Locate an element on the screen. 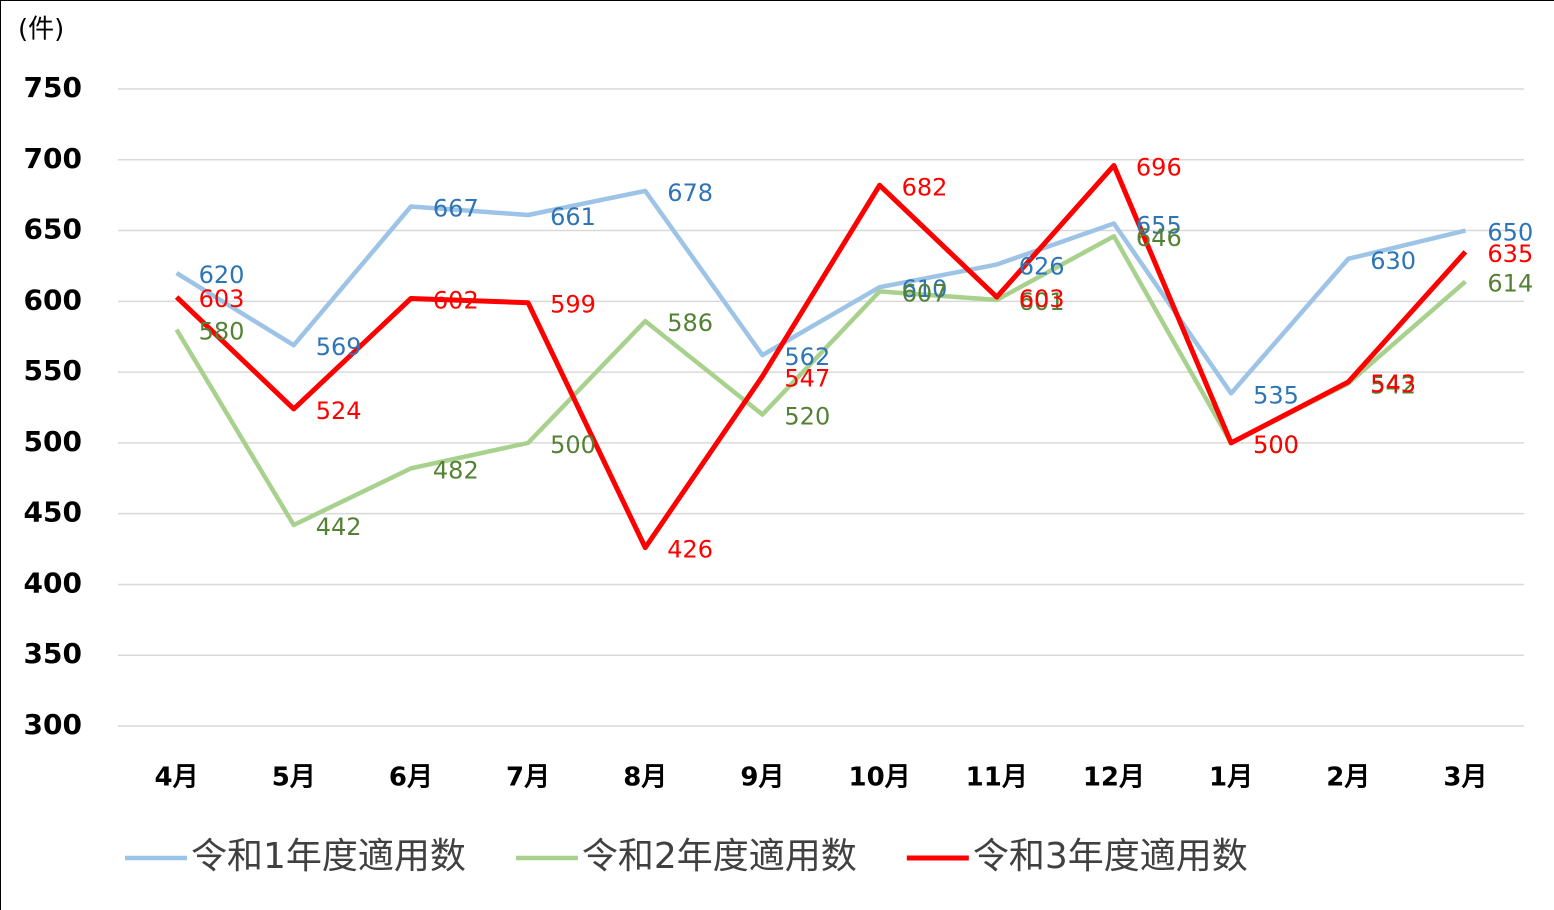 This screenshot has height=910, width=1554. data-label: 635 is located at coordinates (1510, 254).